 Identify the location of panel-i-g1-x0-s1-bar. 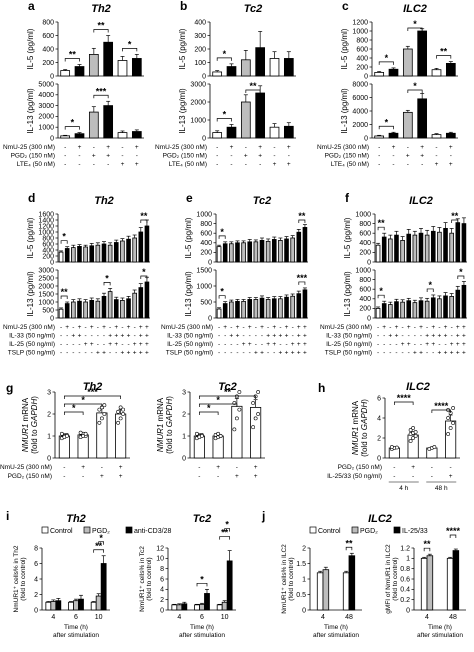
(179, 607).